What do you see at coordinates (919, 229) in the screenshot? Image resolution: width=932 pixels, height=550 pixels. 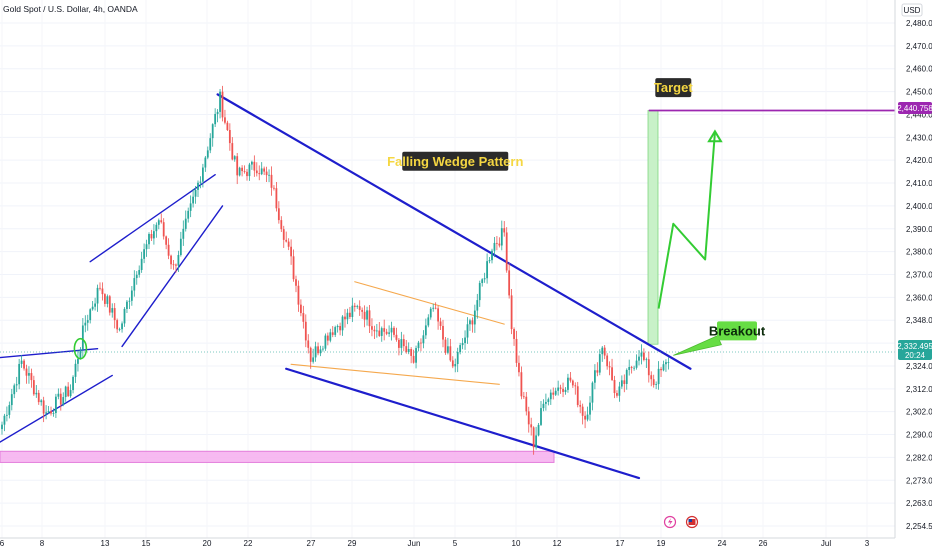 I see `price-tick-label: 2,390.000` at bounding box center [919, 229].